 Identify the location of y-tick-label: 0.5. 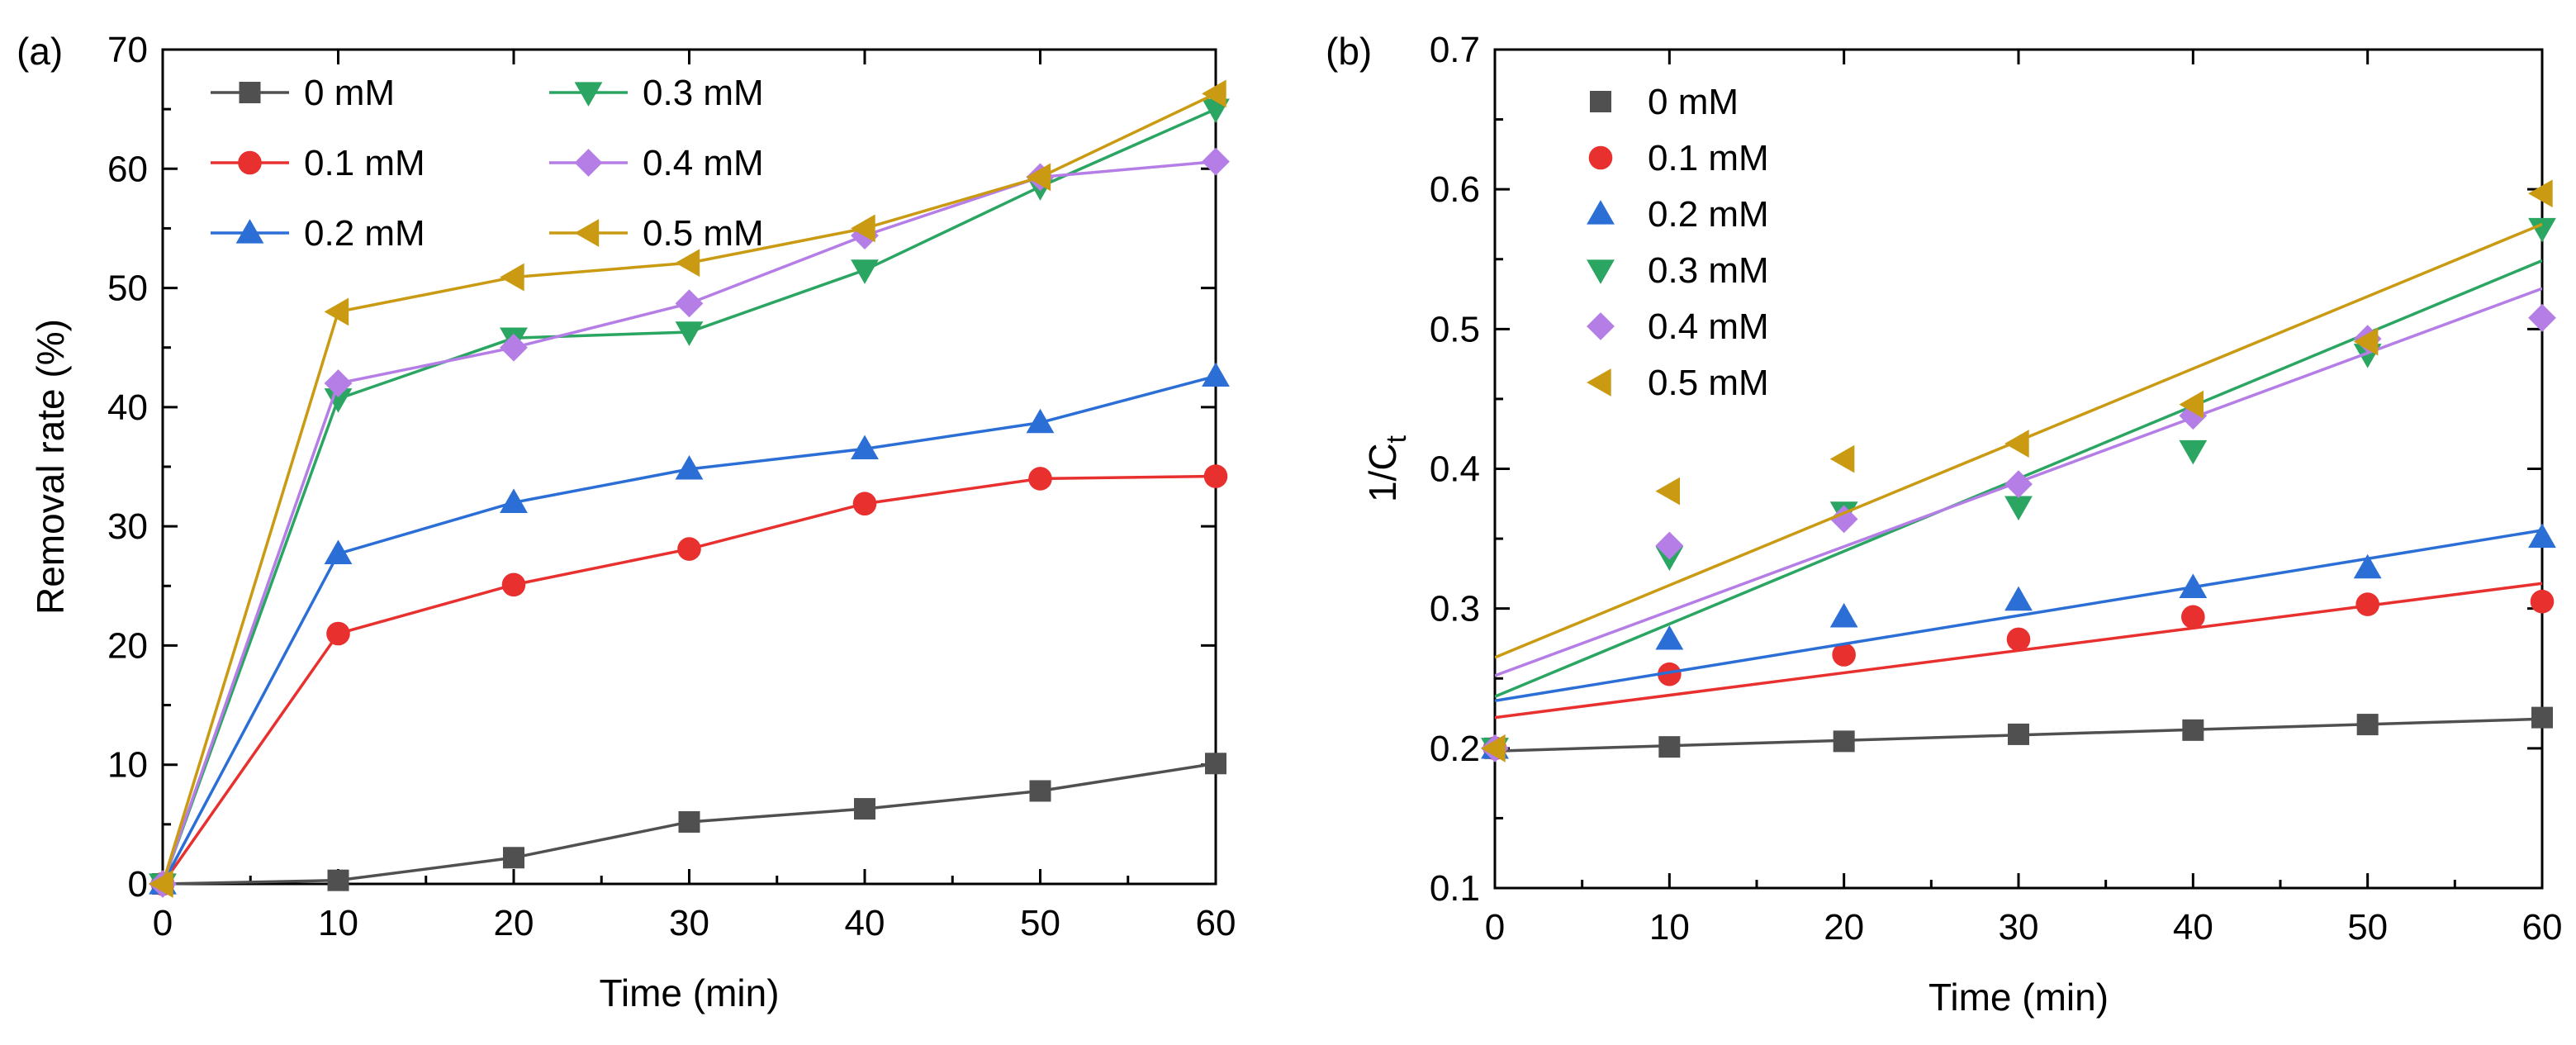
(1455, 329).